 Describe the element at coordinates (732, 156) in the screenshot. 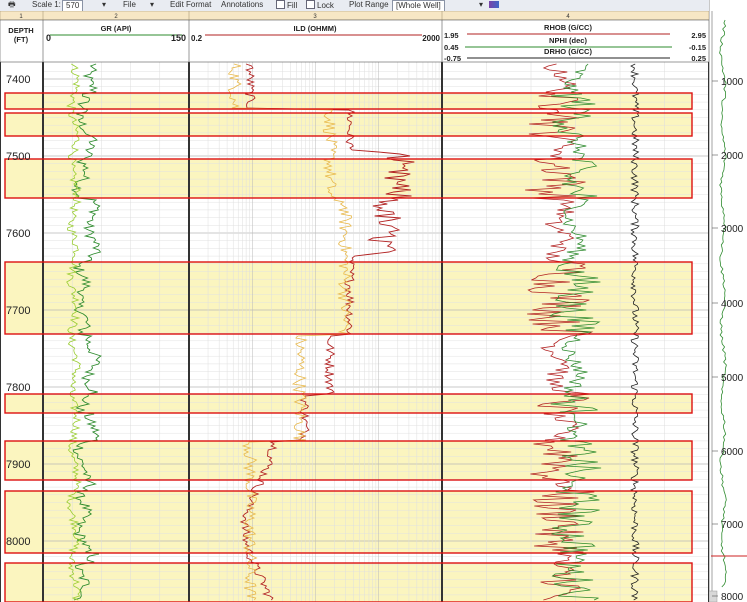

I see `overview-depth-label: 2000` at that location.